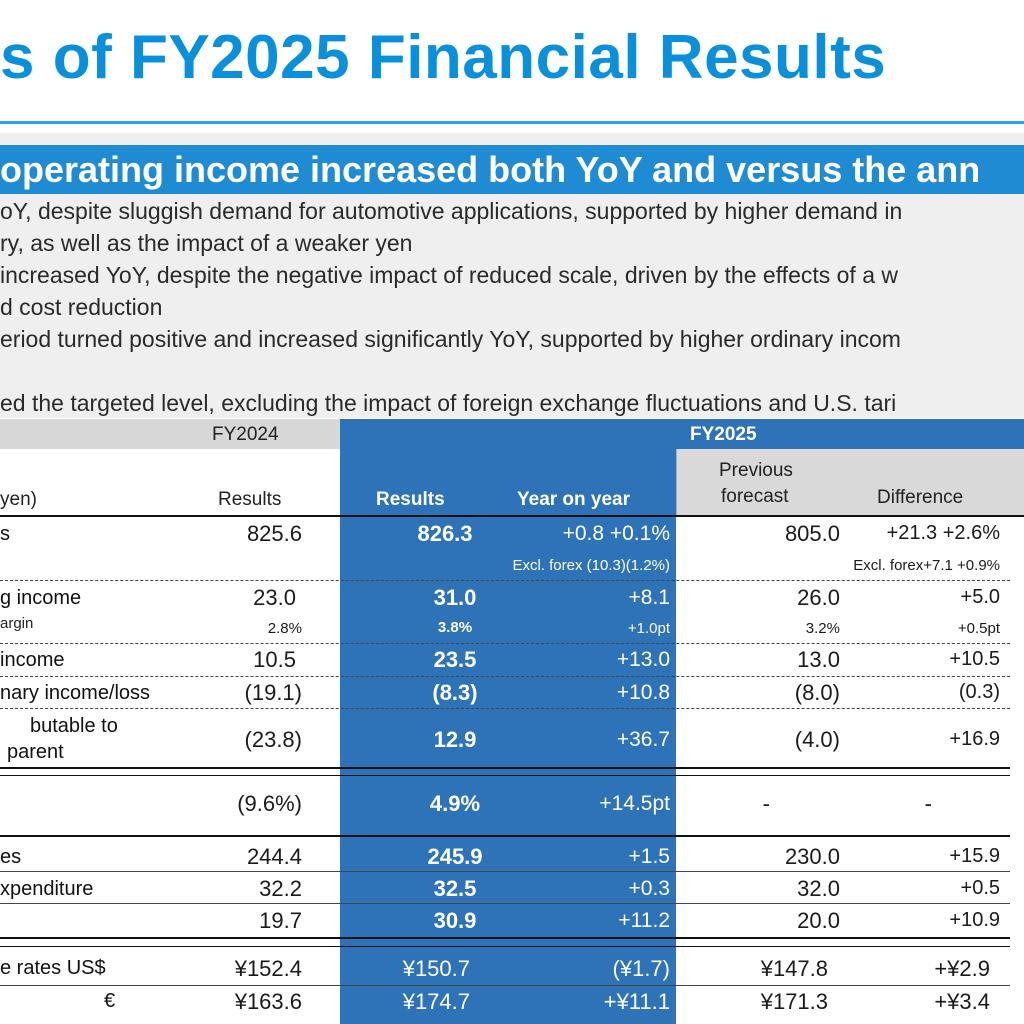 The width and height of the screenshot is (1024, 1024). I want to click on row-label: income, so click(32, 660).